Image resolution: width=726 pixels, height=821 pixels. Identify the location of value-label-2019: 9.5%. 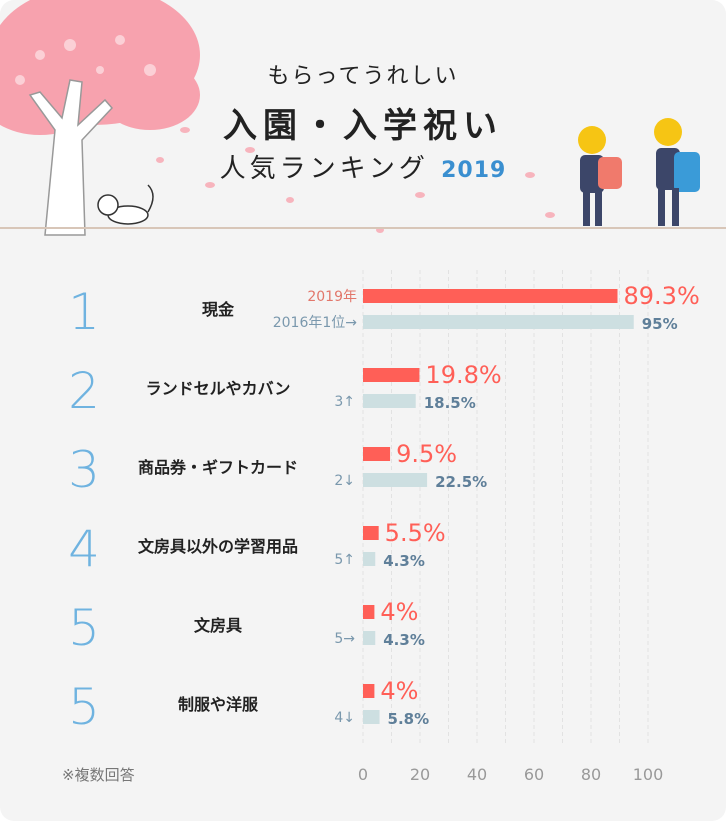
(426, 454).